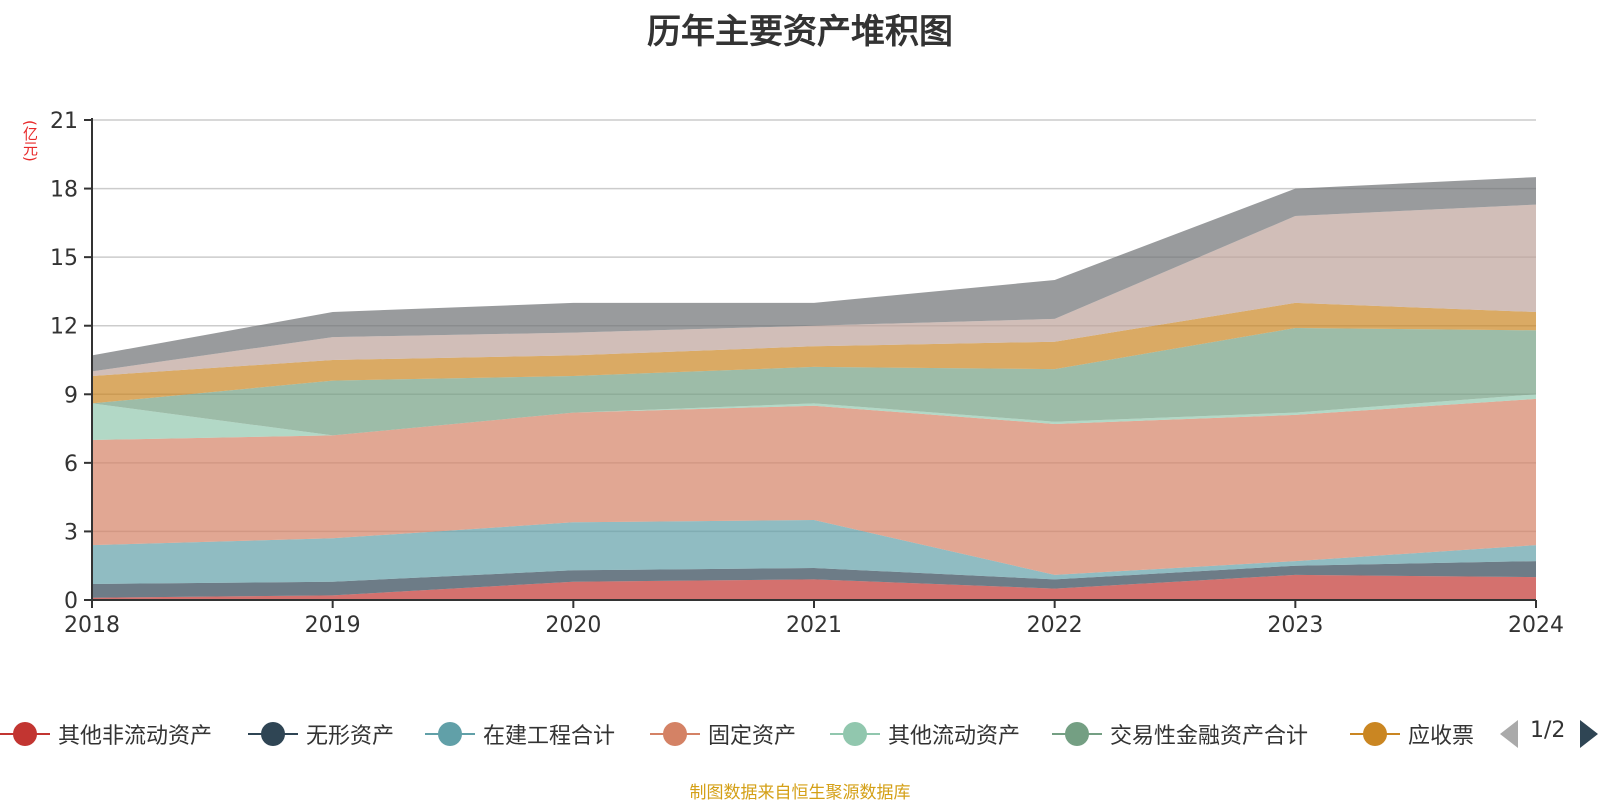 This screenshot has width=1600, height=803. Describe the element at coordinates (71, 464) in the screenshot. I see `y-tick-label: 6` at that location.